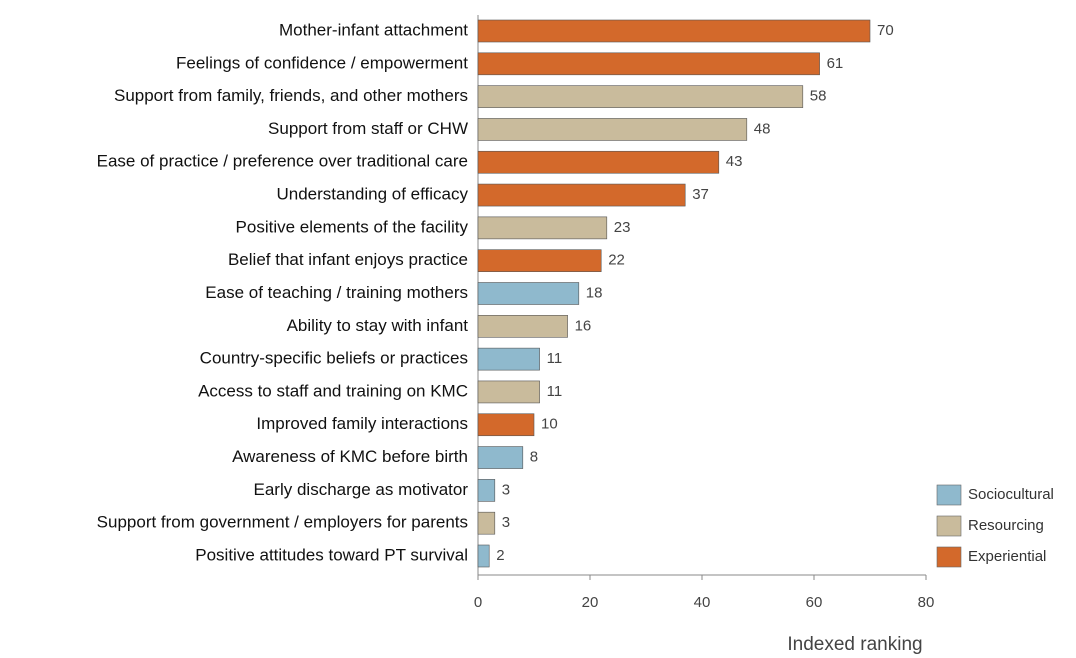 The width and height of the screenshot is (1076, 658). I want to click on x-tick-label: 0, so click(478, 602).